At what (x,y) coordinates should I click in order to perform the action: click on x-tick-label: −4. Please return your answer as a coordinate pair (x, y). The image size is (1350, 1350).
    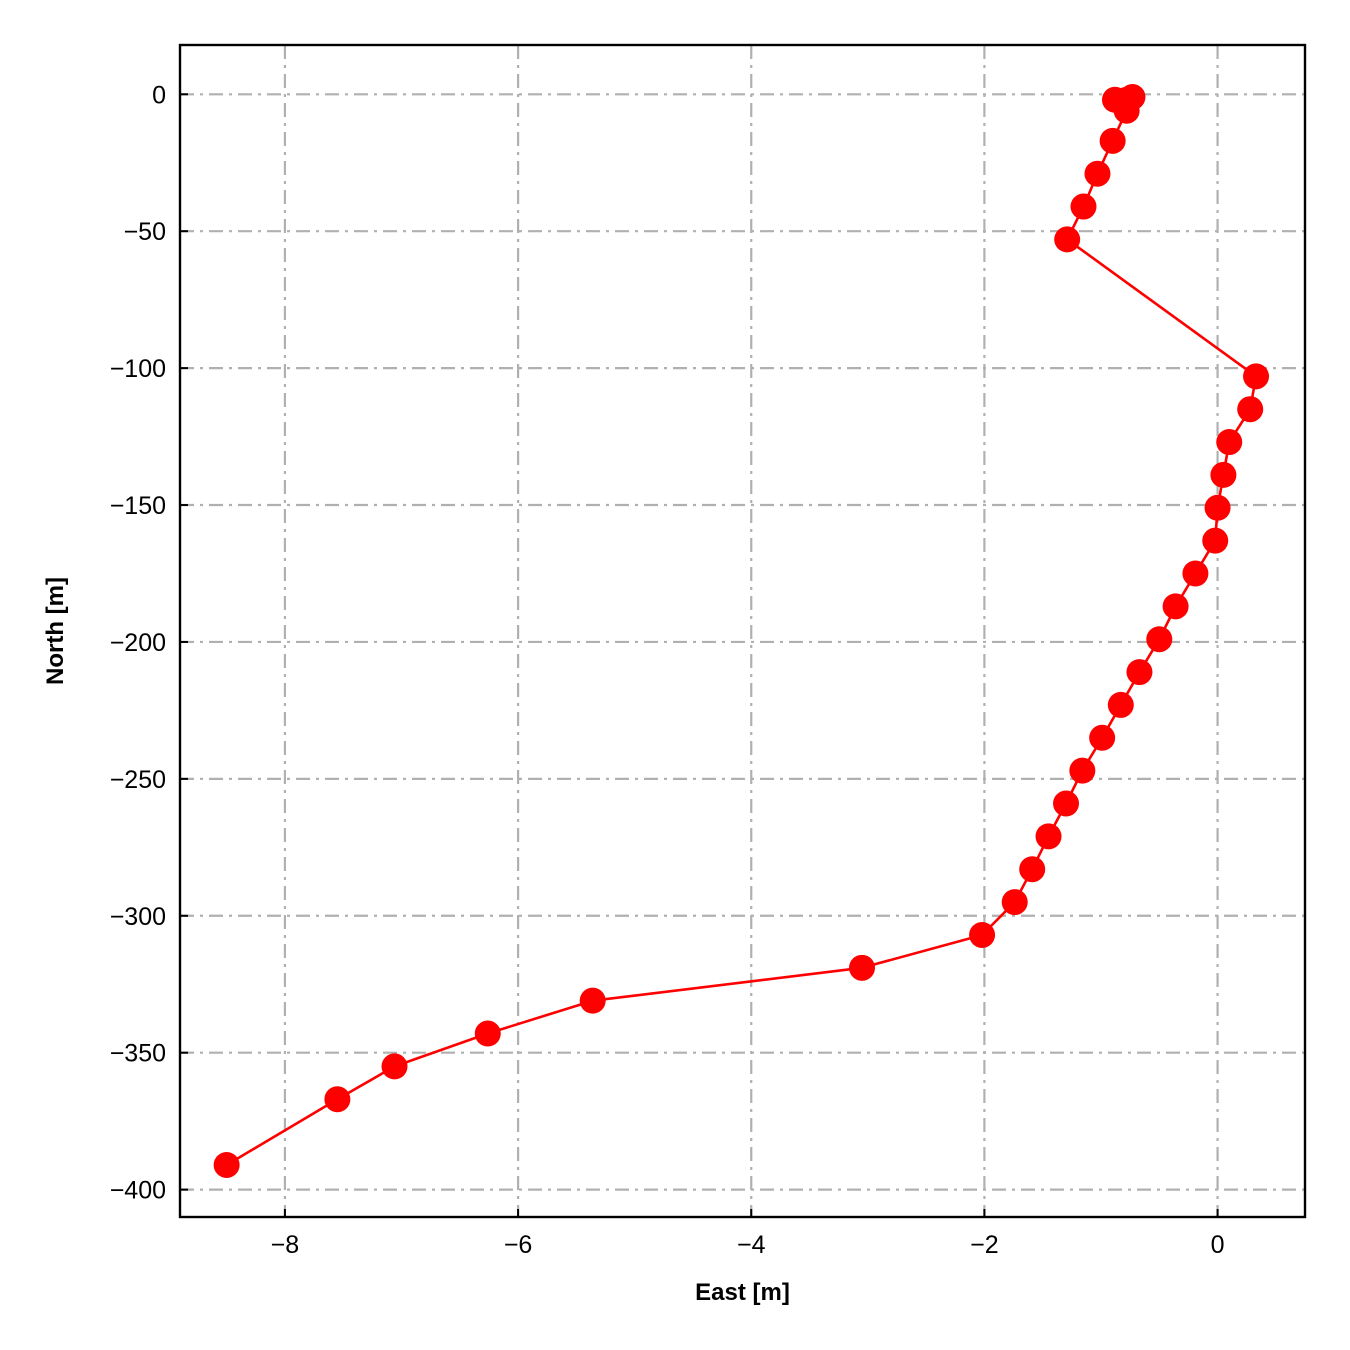
    Looking at the image, I should click on (751, 1245).